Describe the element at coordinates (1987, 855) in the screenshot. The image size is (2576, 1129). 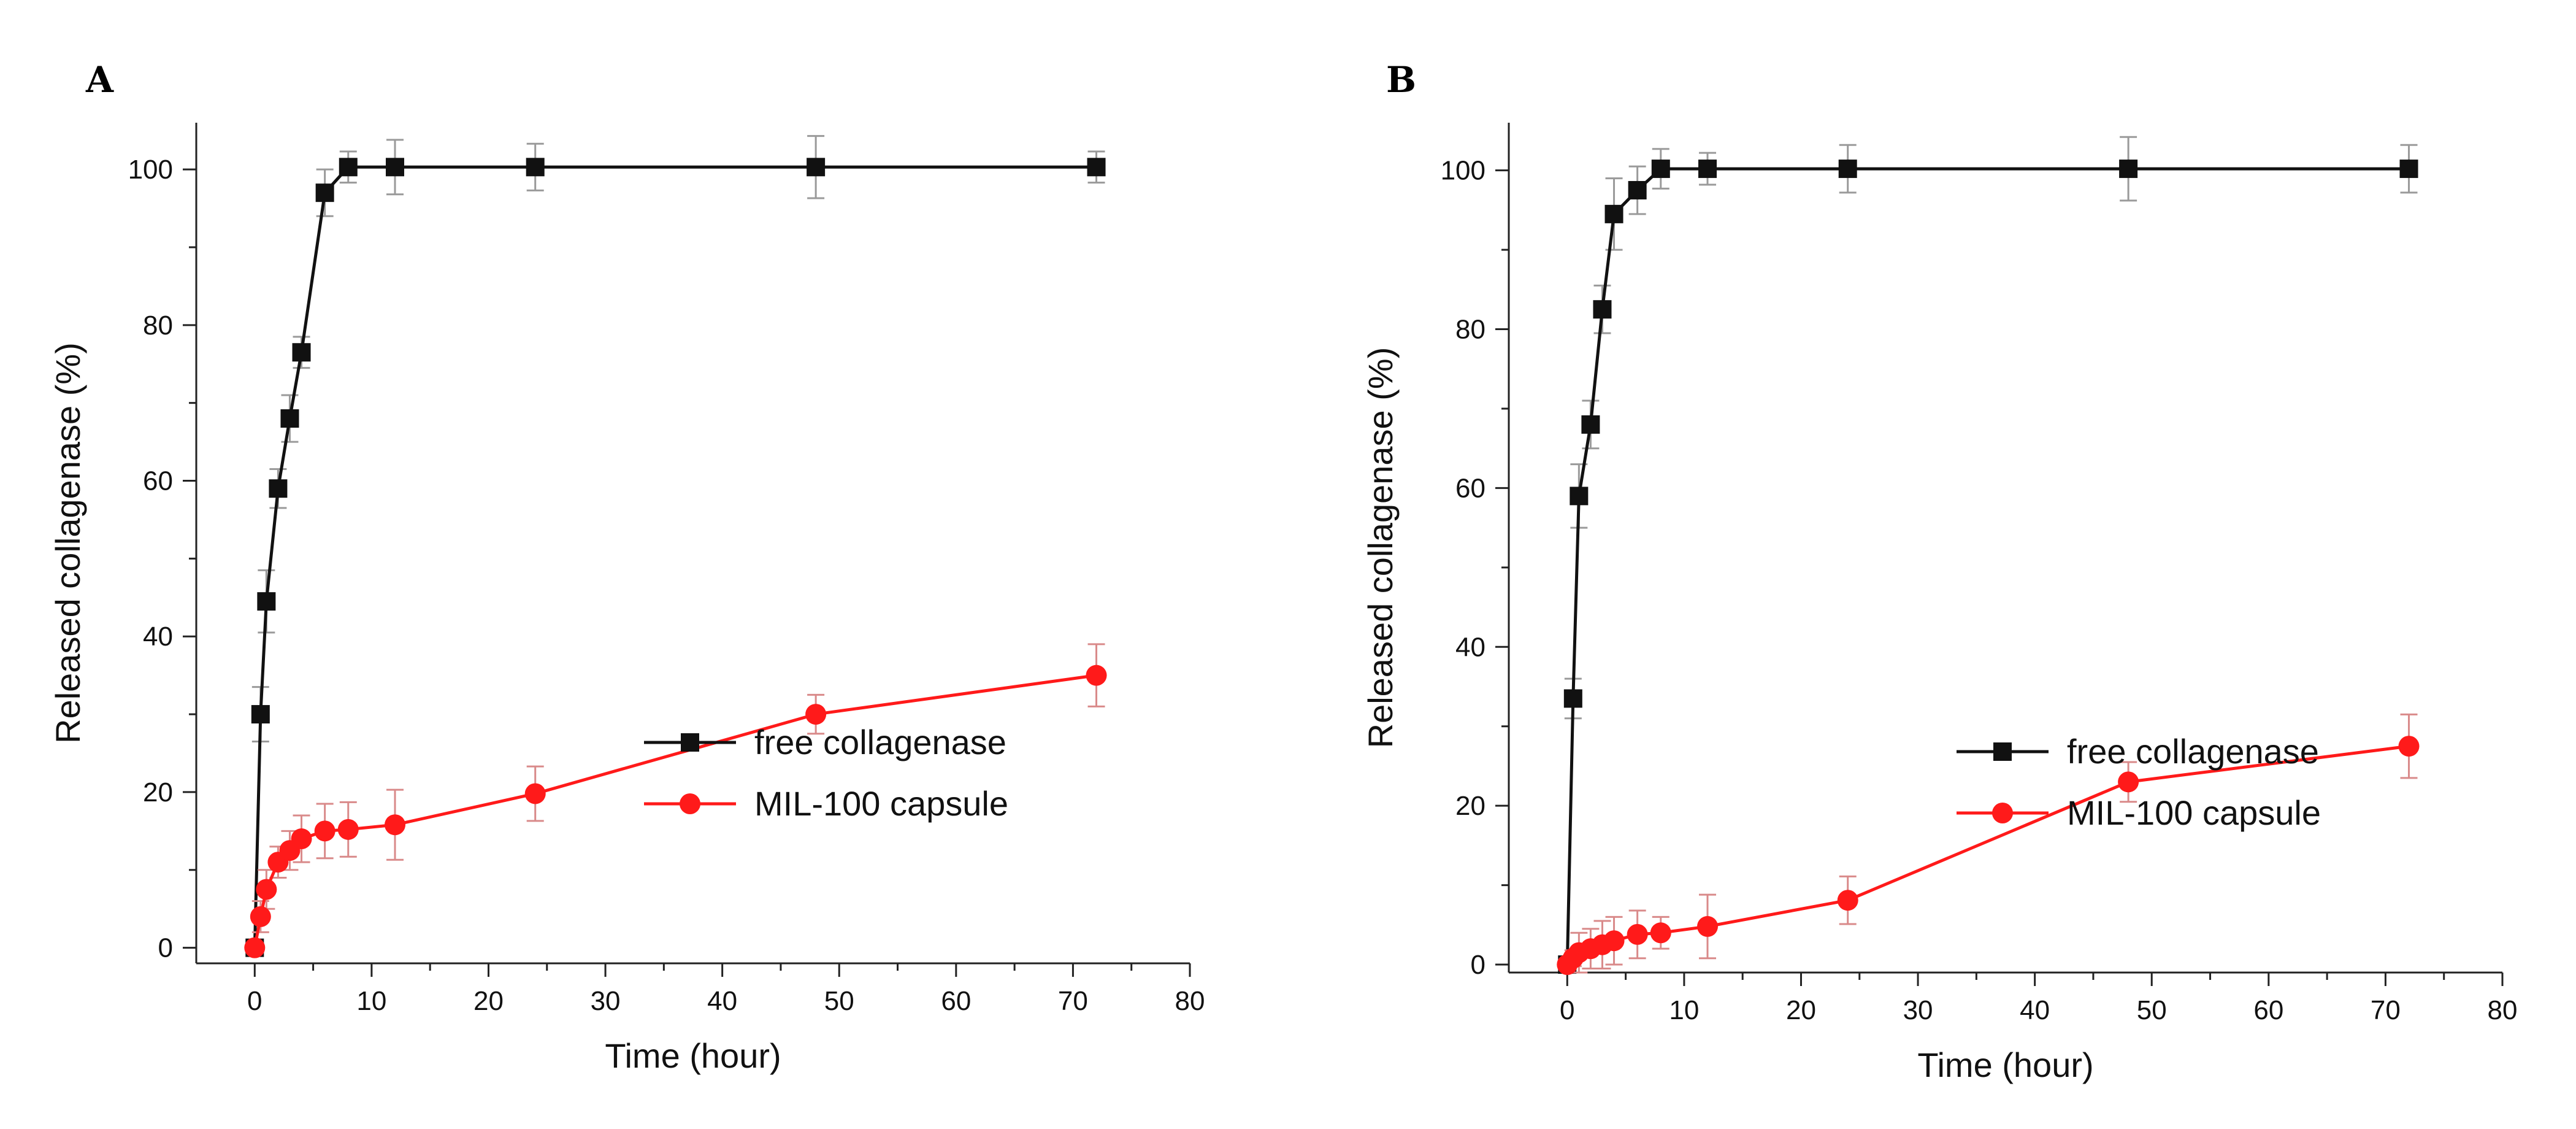
I see `series-line` at that location.